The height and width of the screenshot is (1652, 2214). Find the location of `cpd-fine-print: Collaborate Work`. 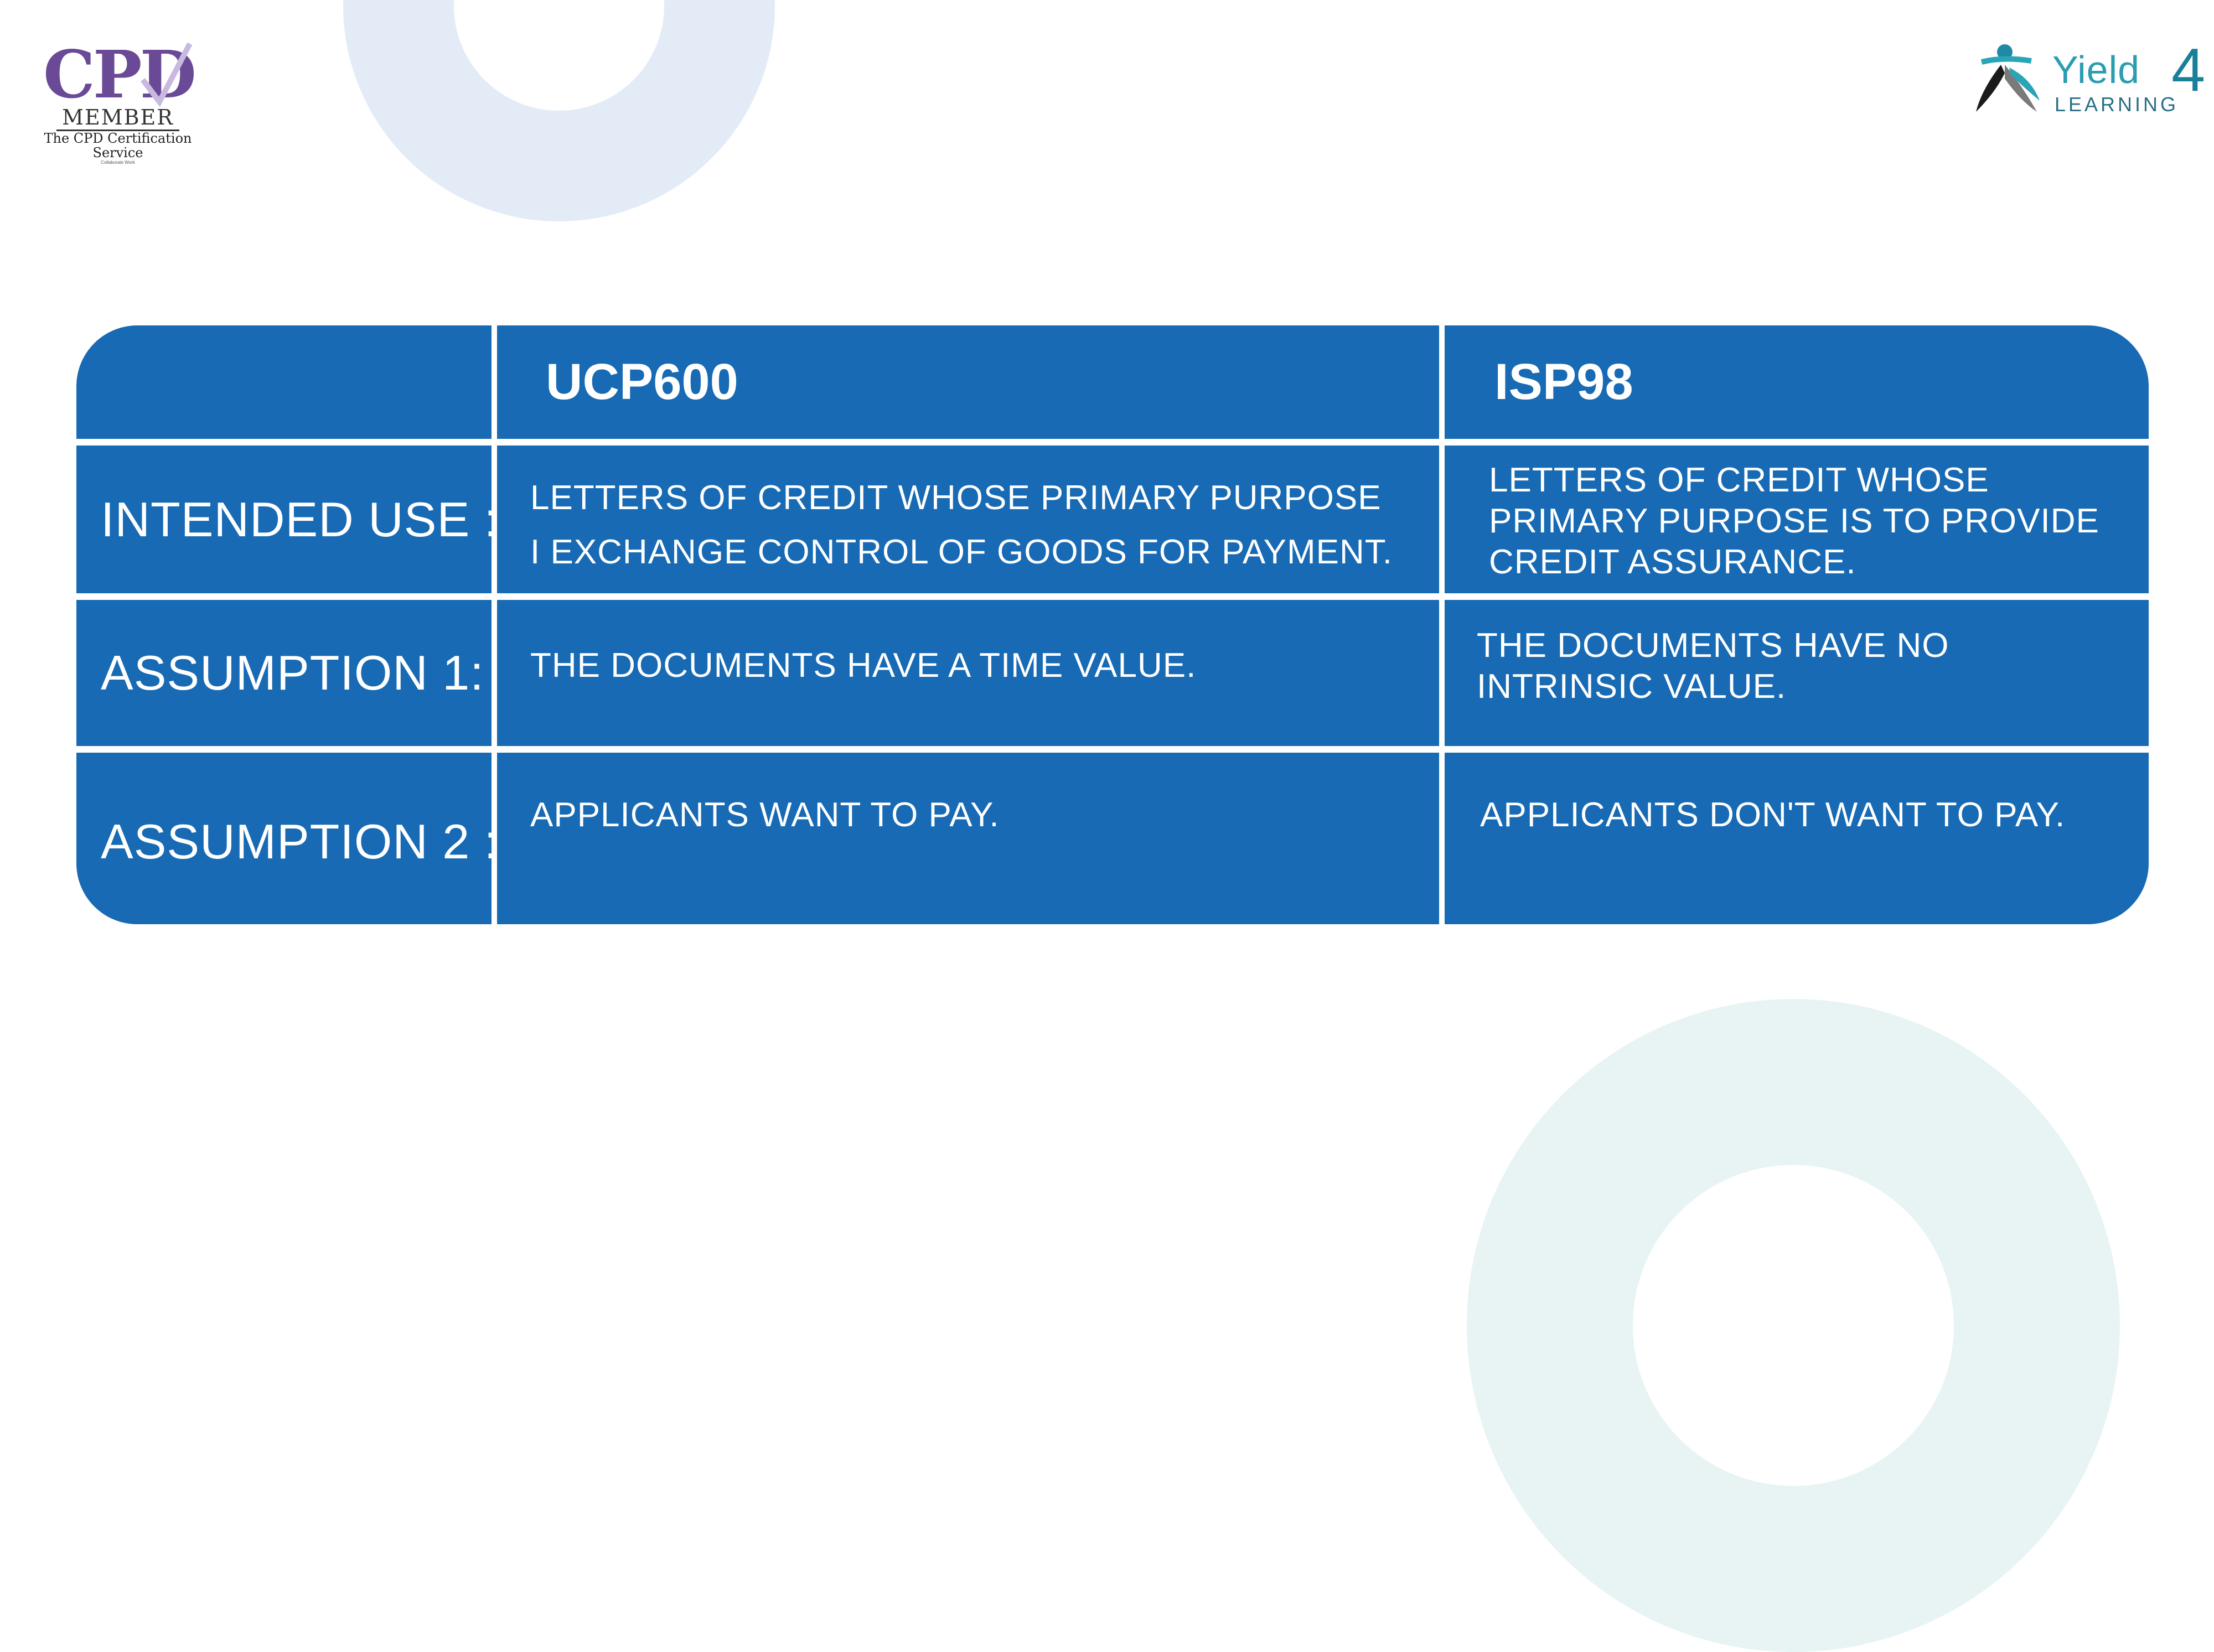

cpd-fine-print: Collaborate Work is located at coordinates (118, 162).